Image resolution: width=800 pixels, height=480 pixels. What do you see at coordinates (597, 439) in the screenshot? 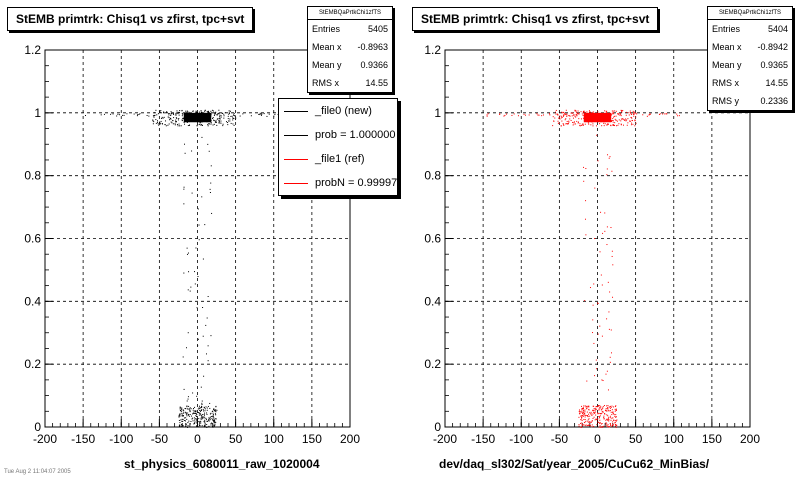
I see `x-tick-label: 0` at bounding box center [597, 439].